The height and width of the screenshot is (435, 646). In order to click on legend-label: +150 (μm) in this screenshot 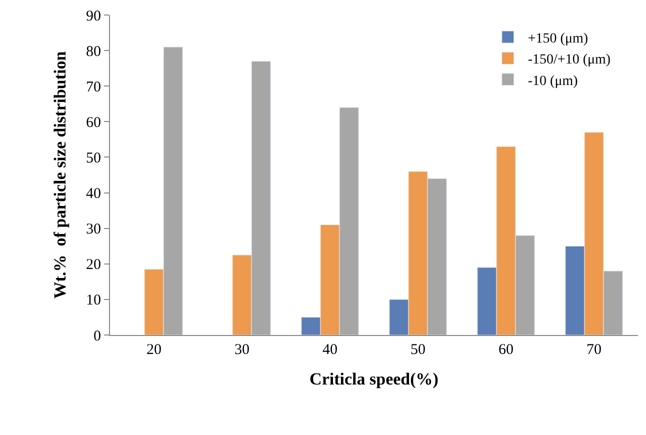, I will do `click(558, 38)`.